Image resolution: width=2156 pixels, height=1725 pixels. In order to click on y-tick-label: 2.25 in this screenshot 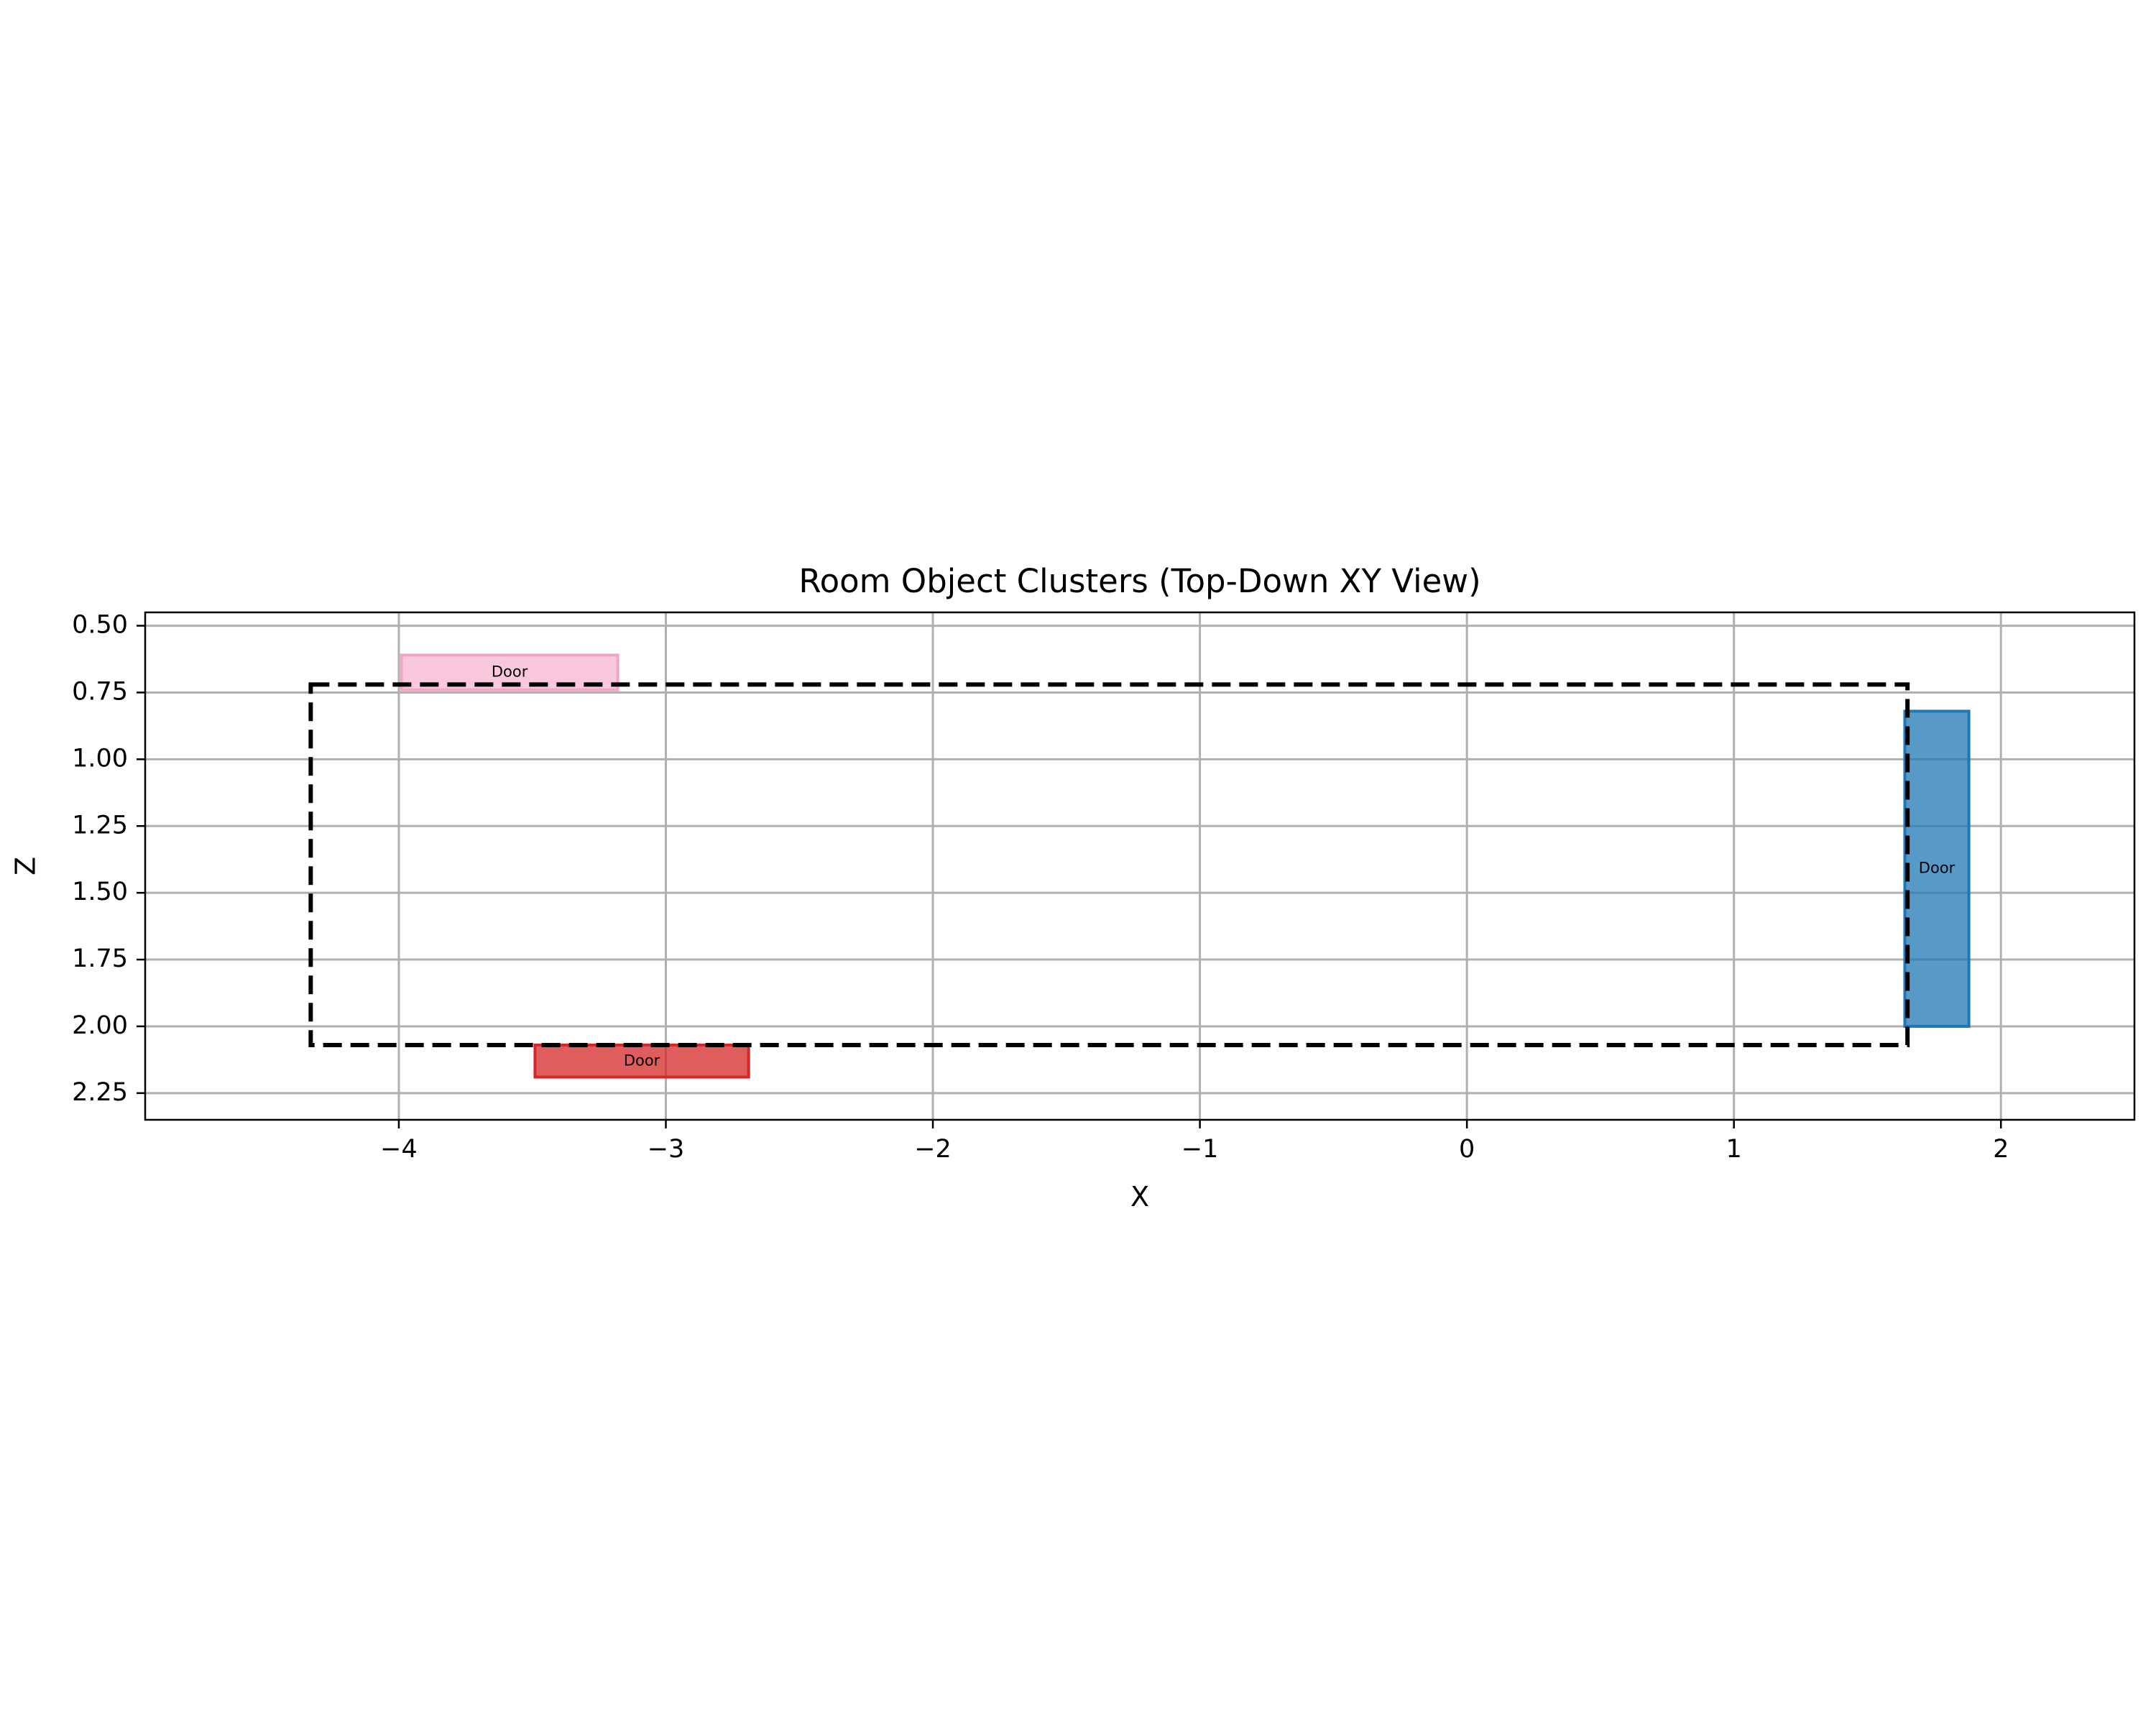, I will do `click(100, 1092)`.